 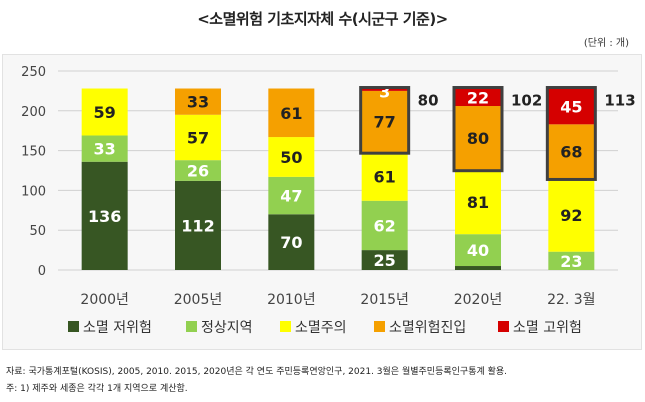 I want to click on data-label: 80, so click(x=478, y=138).